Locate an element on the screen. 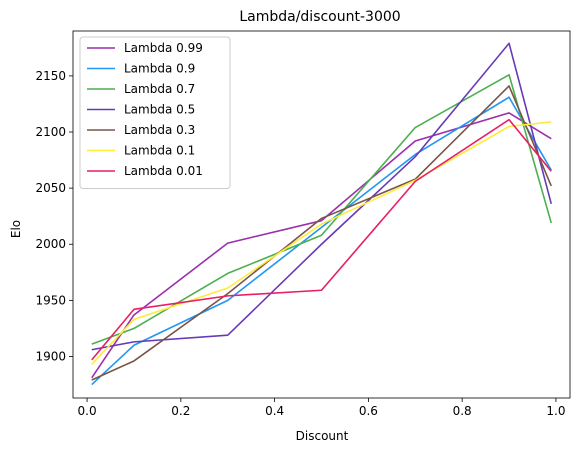 This screenshot has width=580, height=453. legend-label: Lambda 0.9 is located at coordinates (159, 69).